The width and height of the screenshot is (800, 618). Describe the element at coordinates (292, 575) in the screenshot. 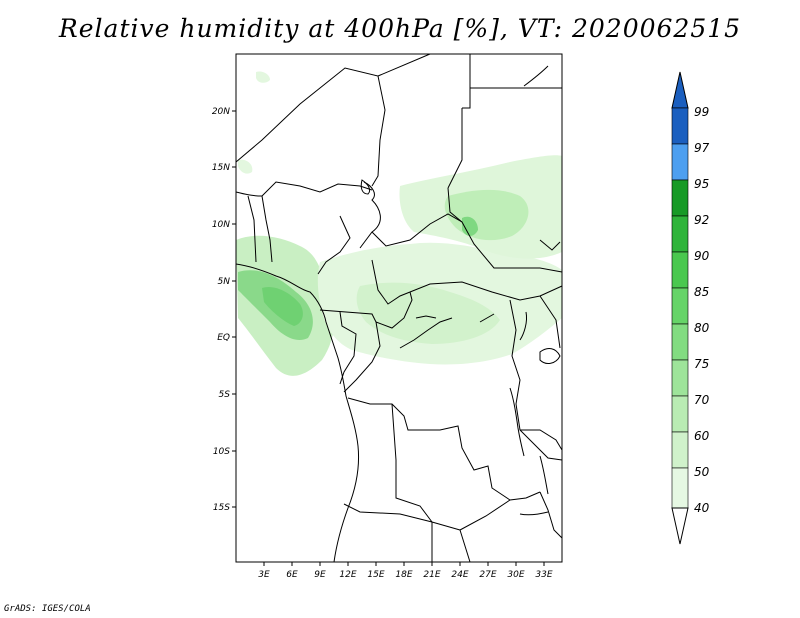

I see `lon-label: 6E` at that location.